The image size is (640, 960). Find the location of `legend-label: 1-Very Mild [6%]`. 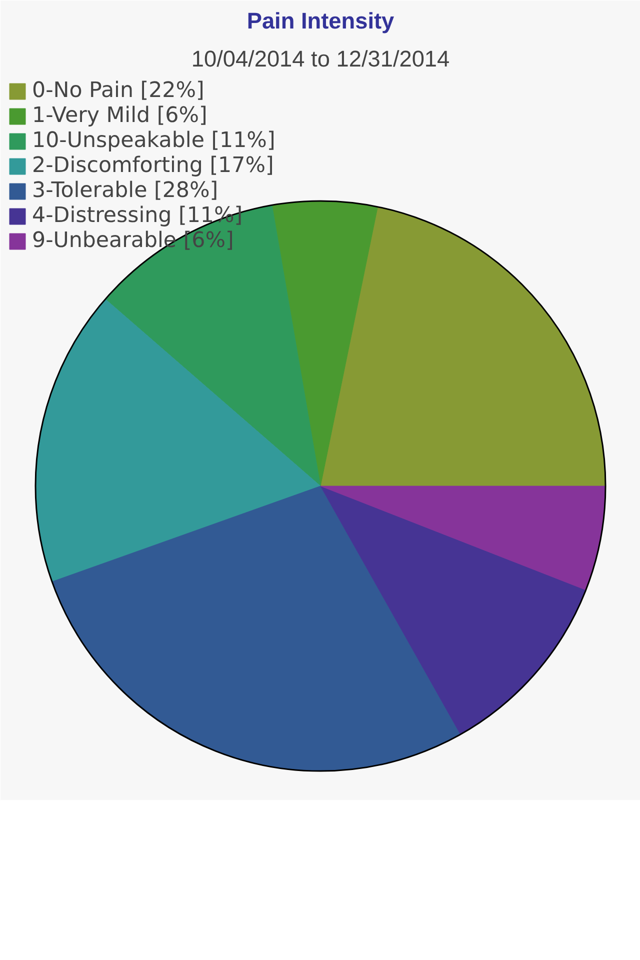

legend-label: 1-Very Mild [6%] is located at coordinates (120, 115).